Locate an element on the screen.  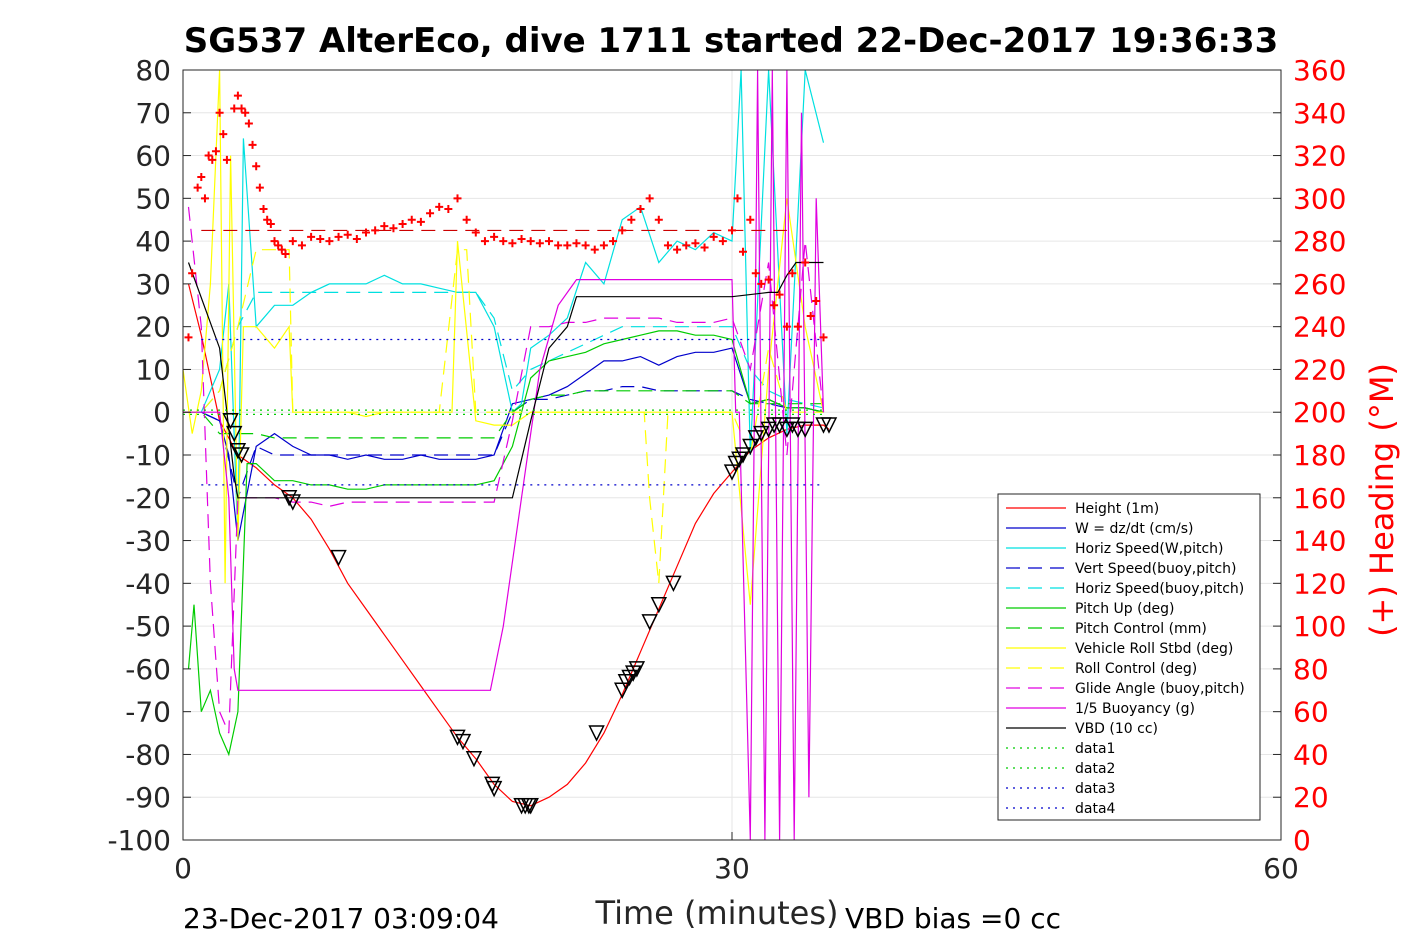
legend-label: Pitch Control (mm) is located at coordinates (1141, 629).